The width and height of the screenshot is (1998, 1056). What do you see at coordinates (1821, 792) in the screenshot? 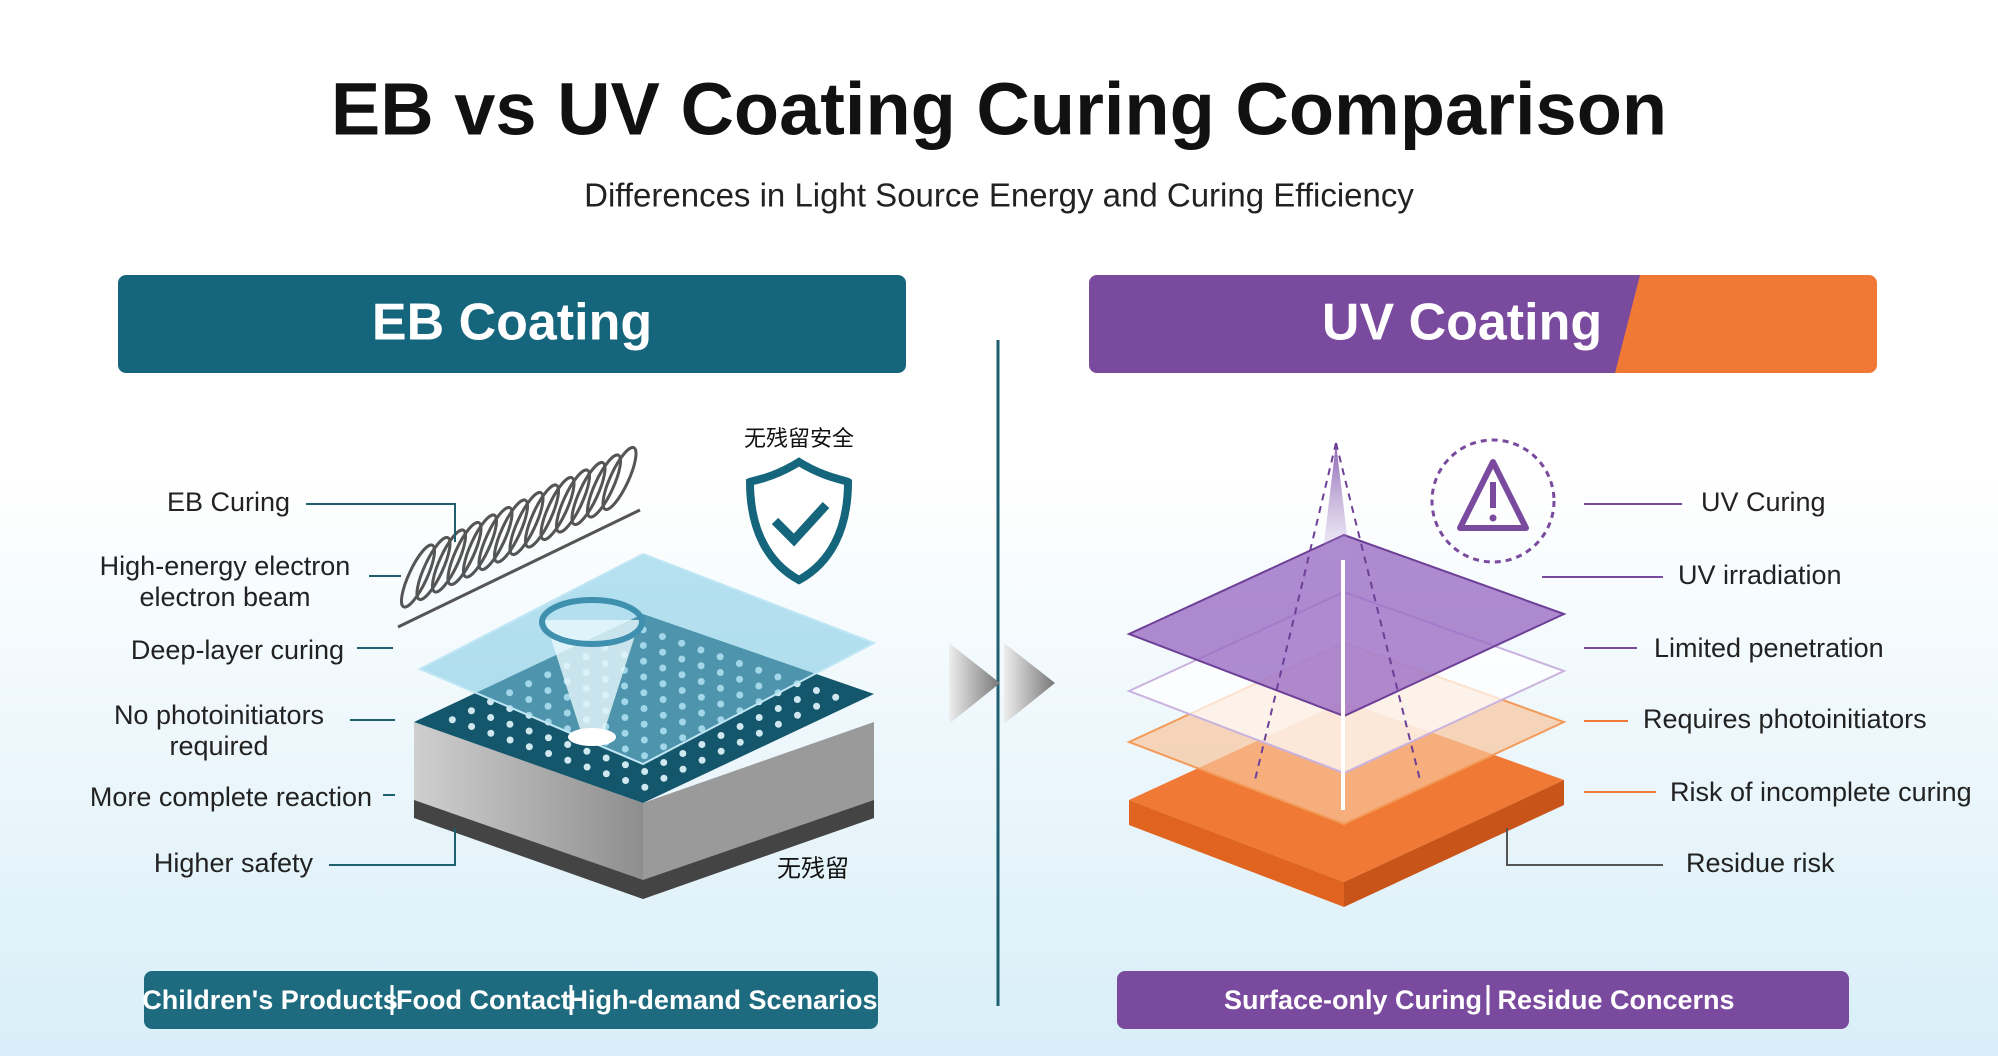
I see `label: Risk of incomplete curing` at bounding box center [1821, 792].